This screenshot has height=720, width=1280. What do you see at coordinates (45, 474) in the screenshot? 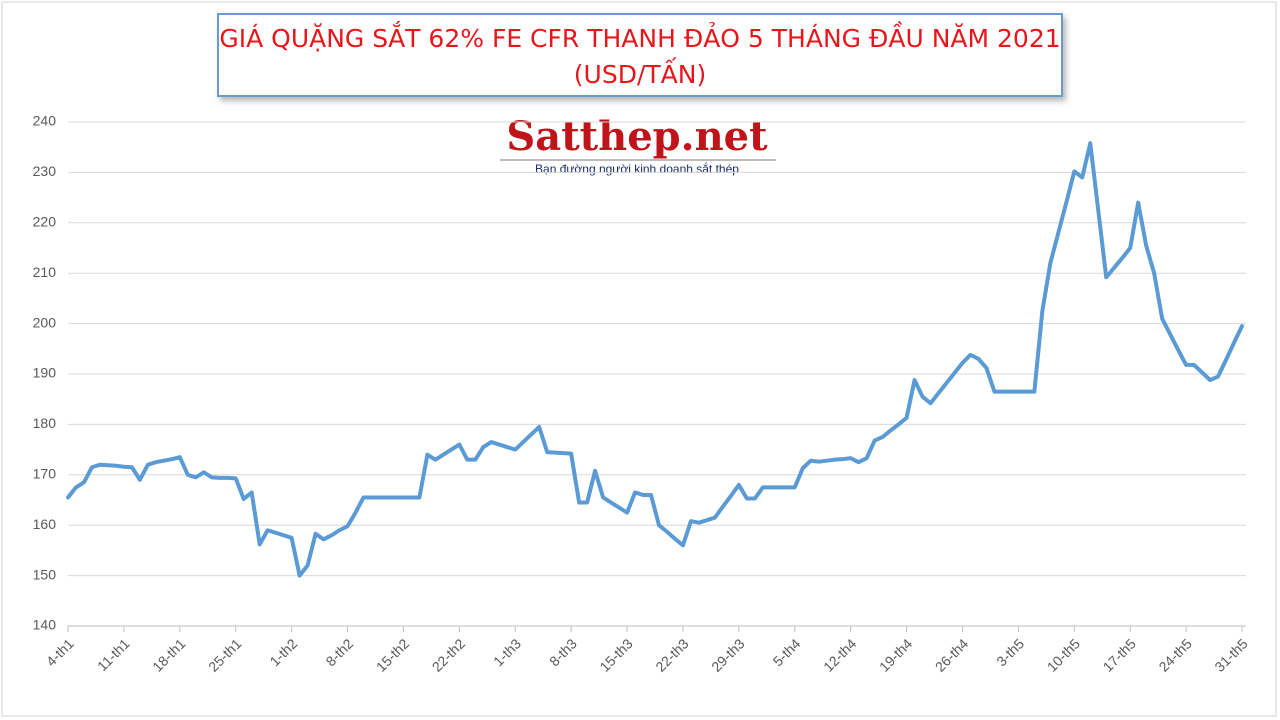
I see `y-tick-label: 170` at bounding box center [45, 474].